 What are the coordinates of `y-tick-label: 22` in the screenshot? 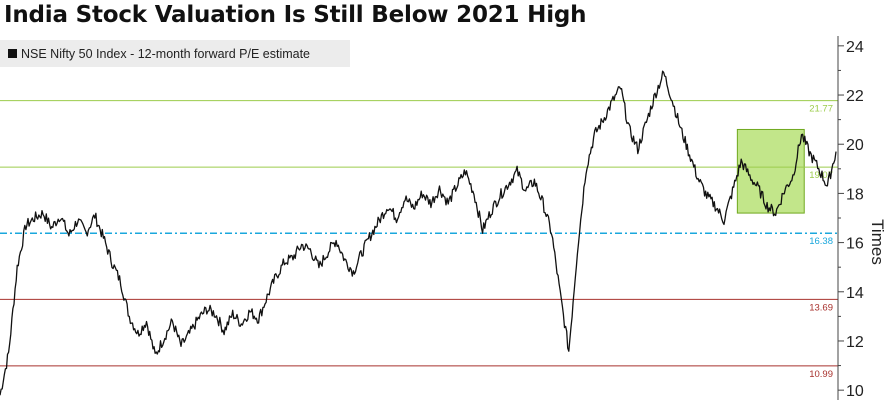 It's located at (855, 96).